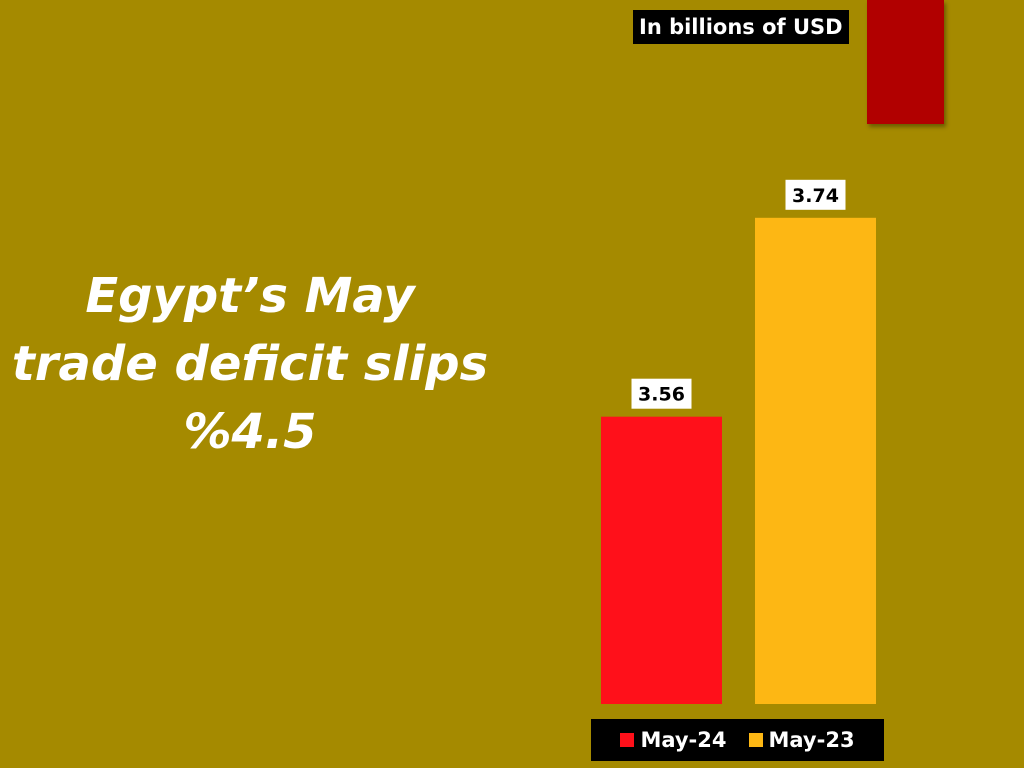  I want to click on data-label: 3.74, so click(815, 196).